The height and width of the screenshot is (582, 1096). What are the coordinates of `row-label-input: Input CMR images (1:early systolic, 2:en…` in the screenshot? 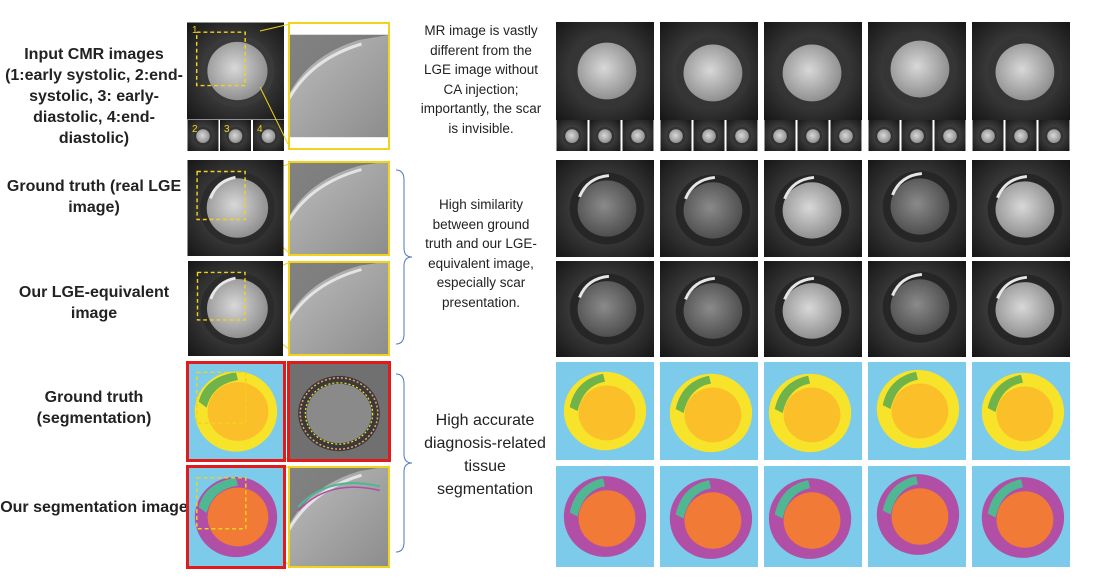 It's located at (94, 96).